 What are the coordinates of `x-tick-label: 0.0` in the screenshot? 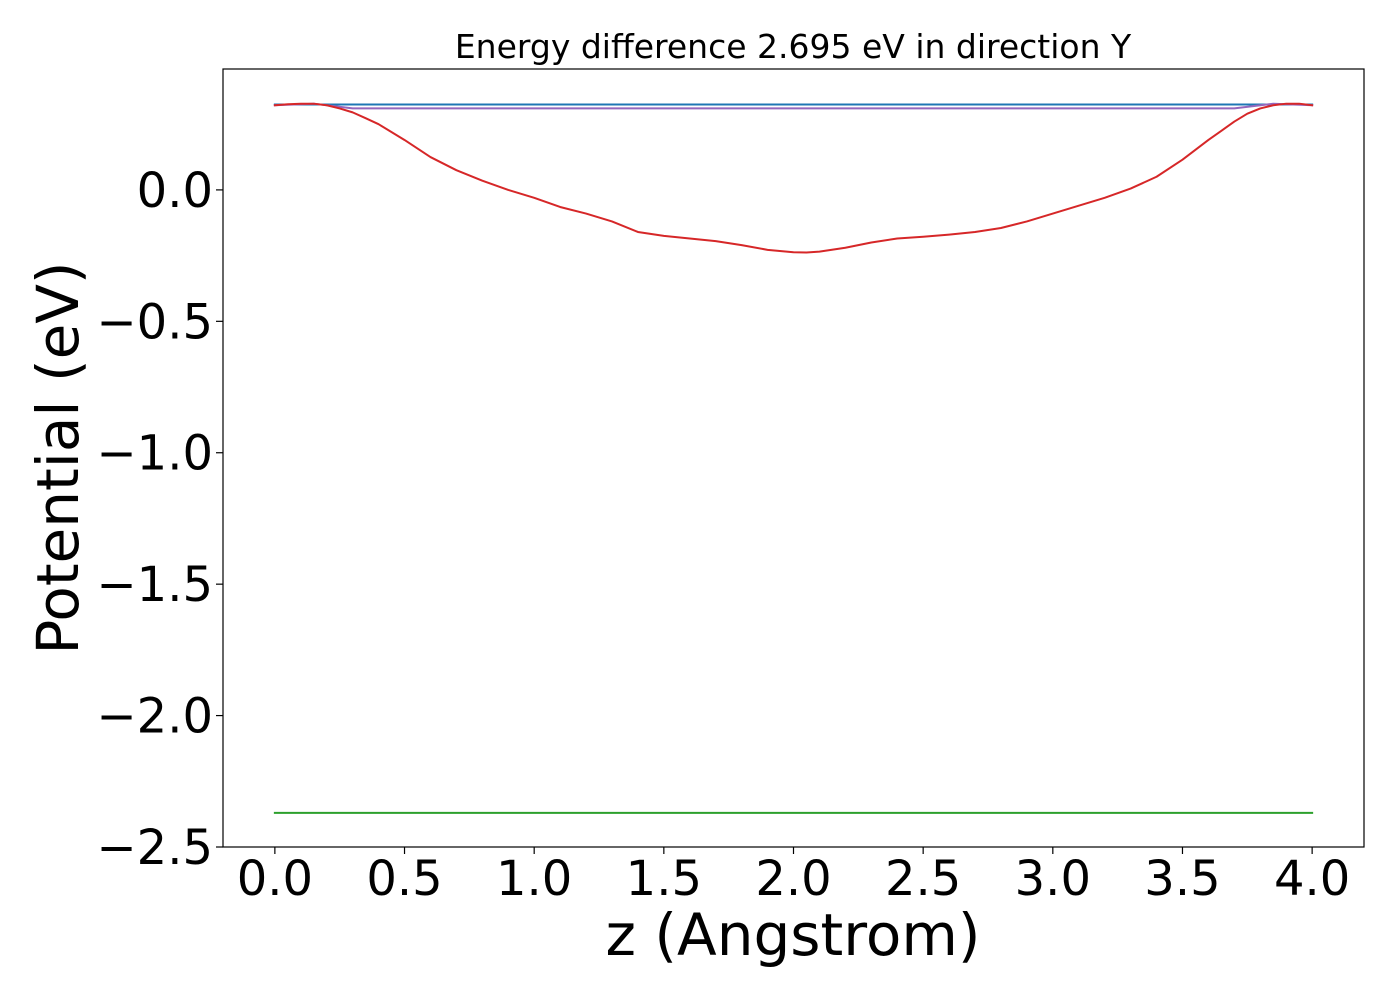 It's located at (275, 879).